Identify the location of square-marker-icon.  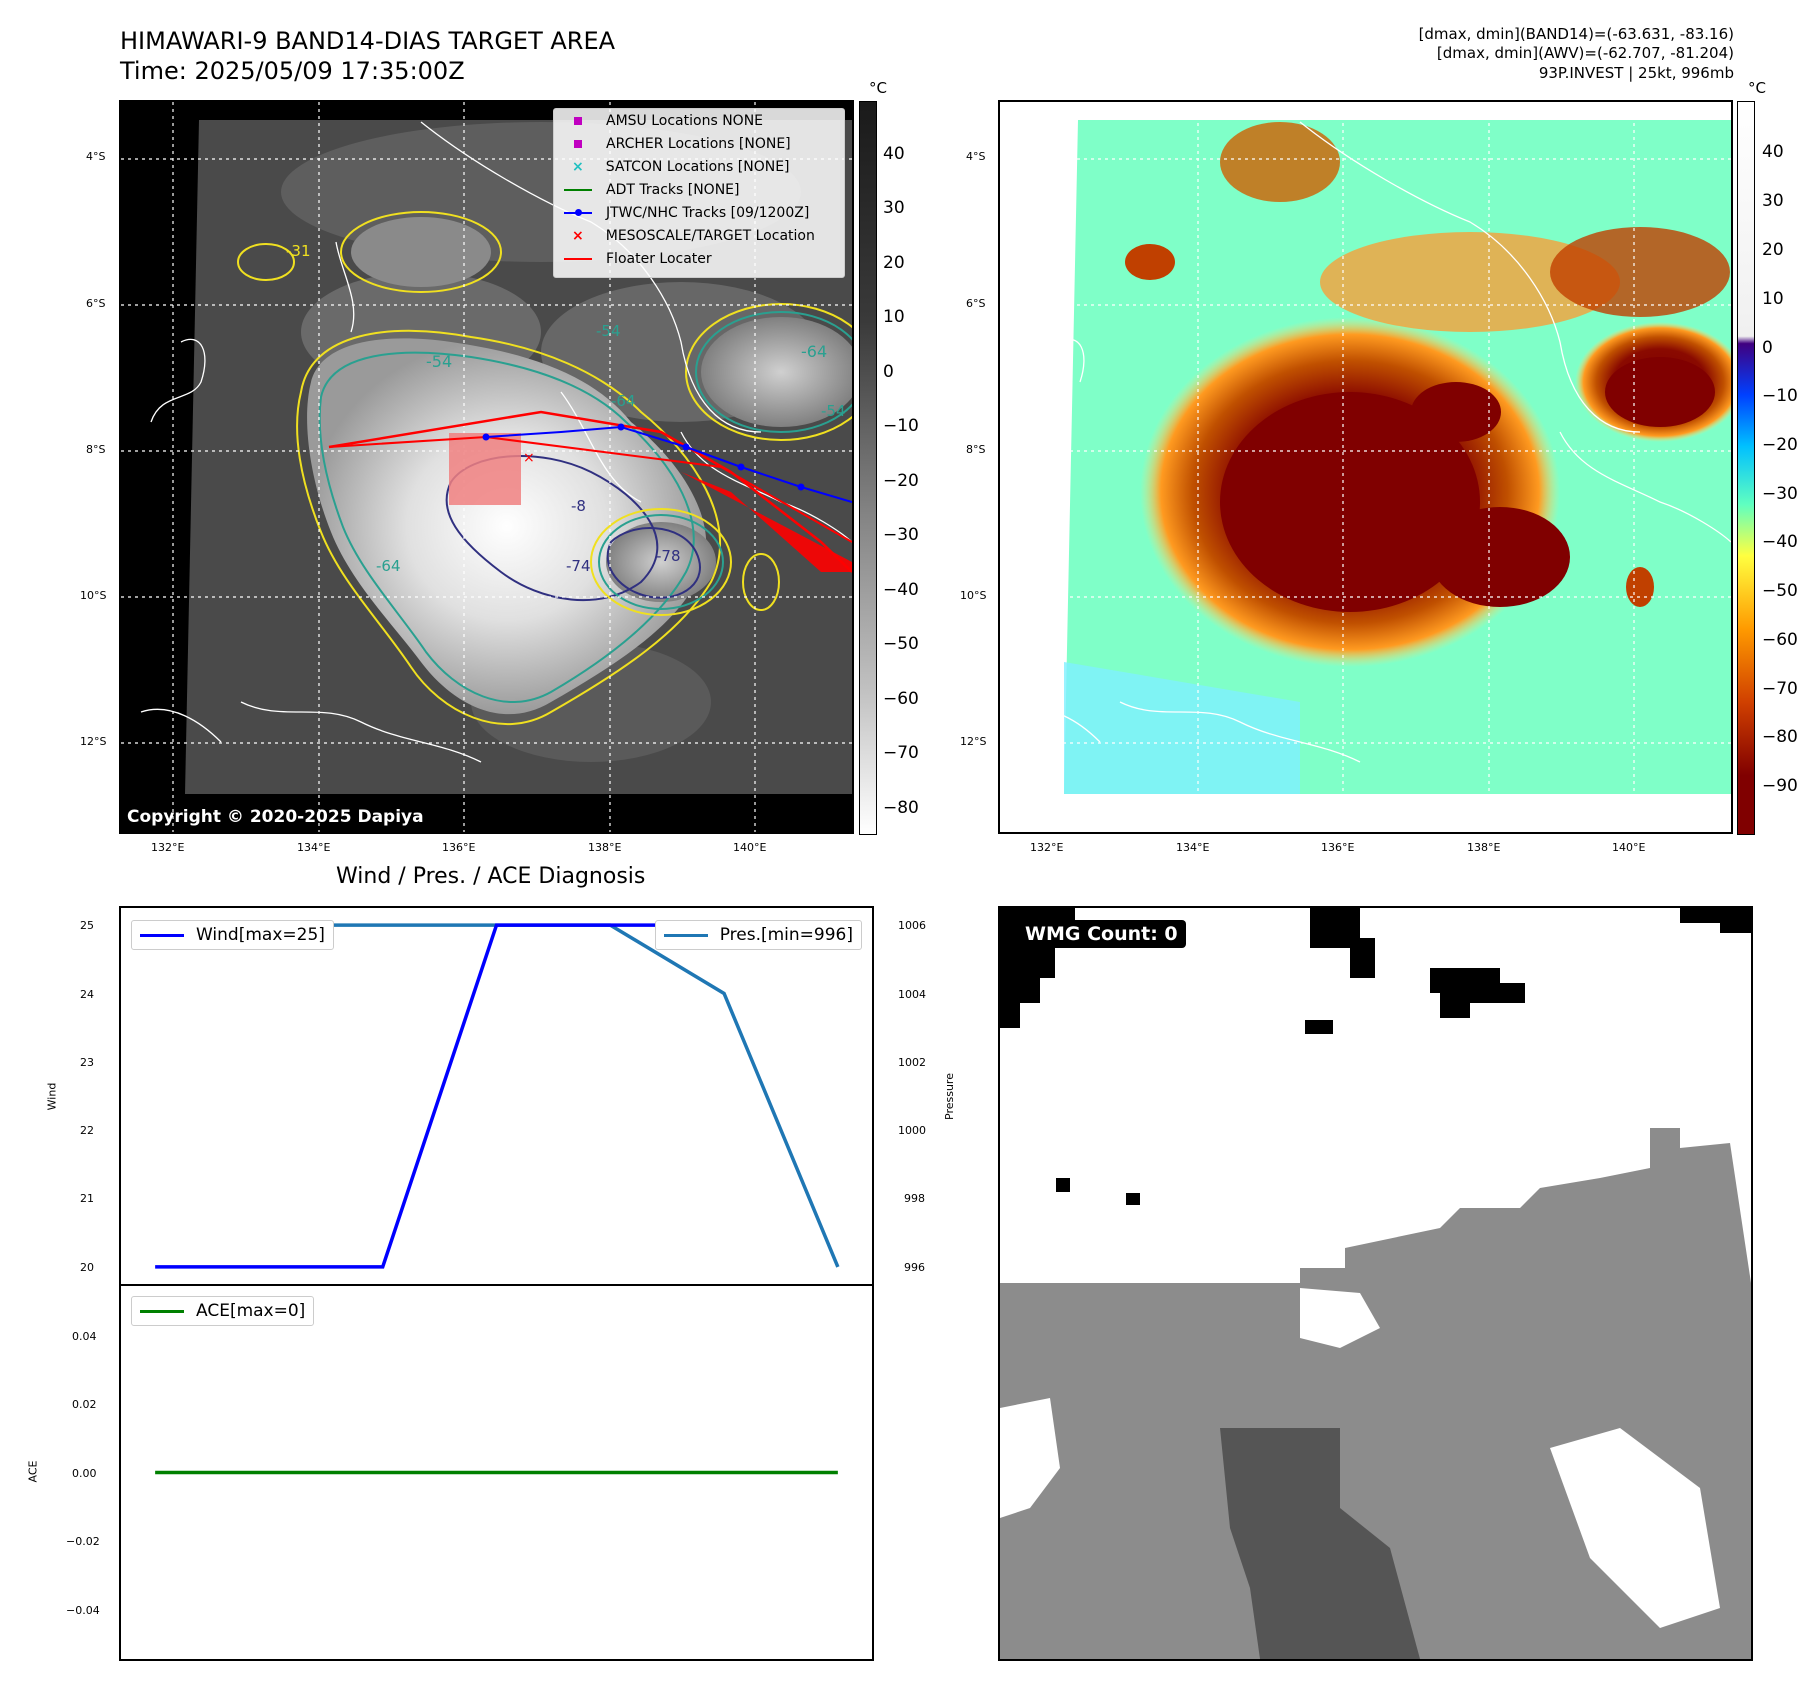
(578, 143).